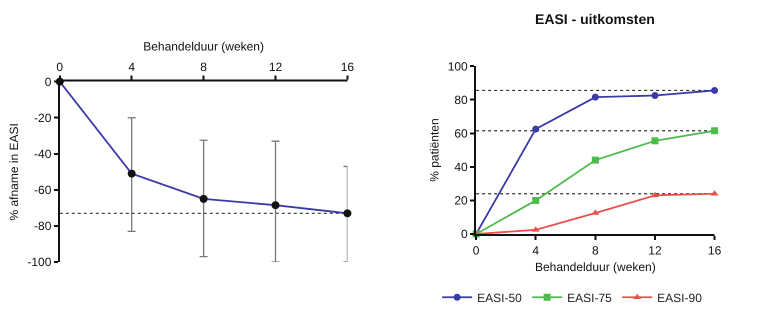 The width and height of the screenshot is (767, 325). I want to click on y-tick-label: 20, so click(461, 201).